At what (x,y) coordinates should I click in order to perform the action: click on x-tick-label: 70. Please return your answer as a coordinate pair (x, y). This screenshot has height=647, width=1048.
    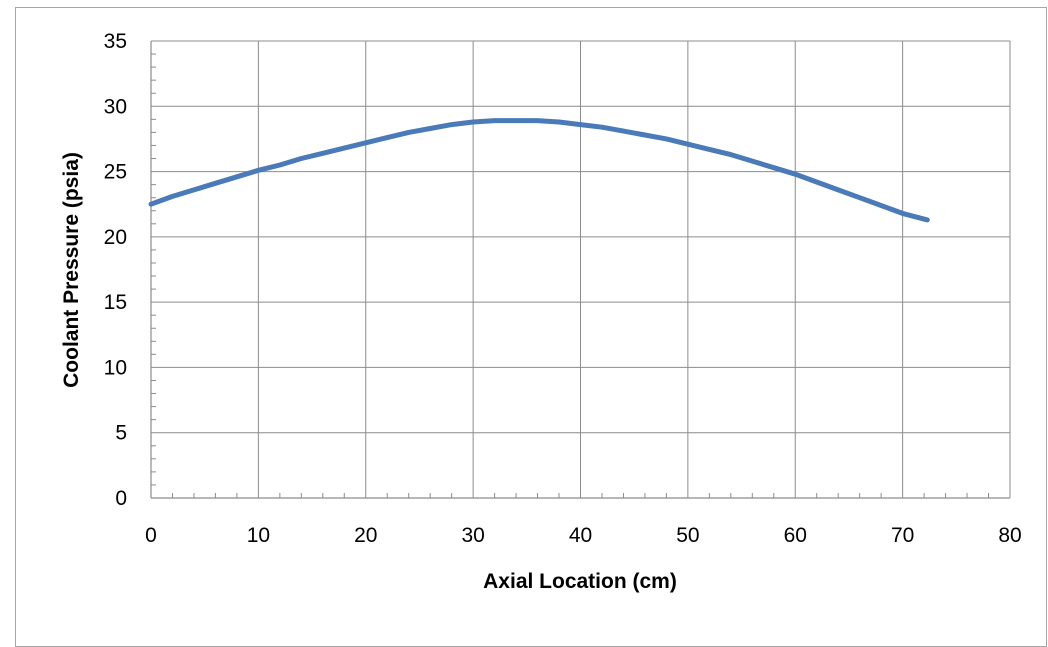
    Looking at the image, I should click on (902, 535).